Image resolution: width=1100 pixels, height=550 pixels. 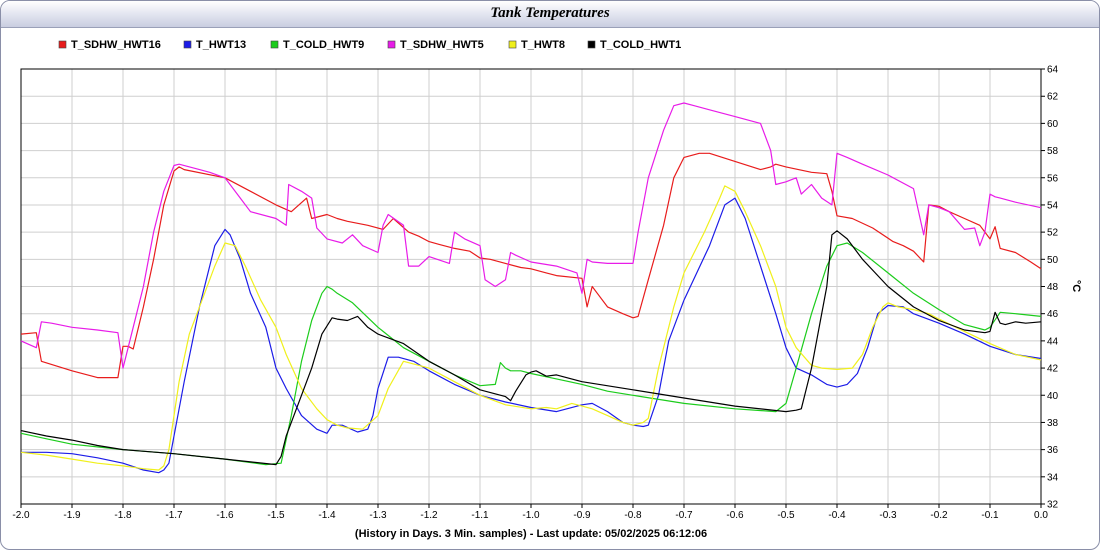 What do you see at coordinates (1053, 205) in the screenshot?
I see `y-tick-label: 54` at bounding box center [1053, 205].